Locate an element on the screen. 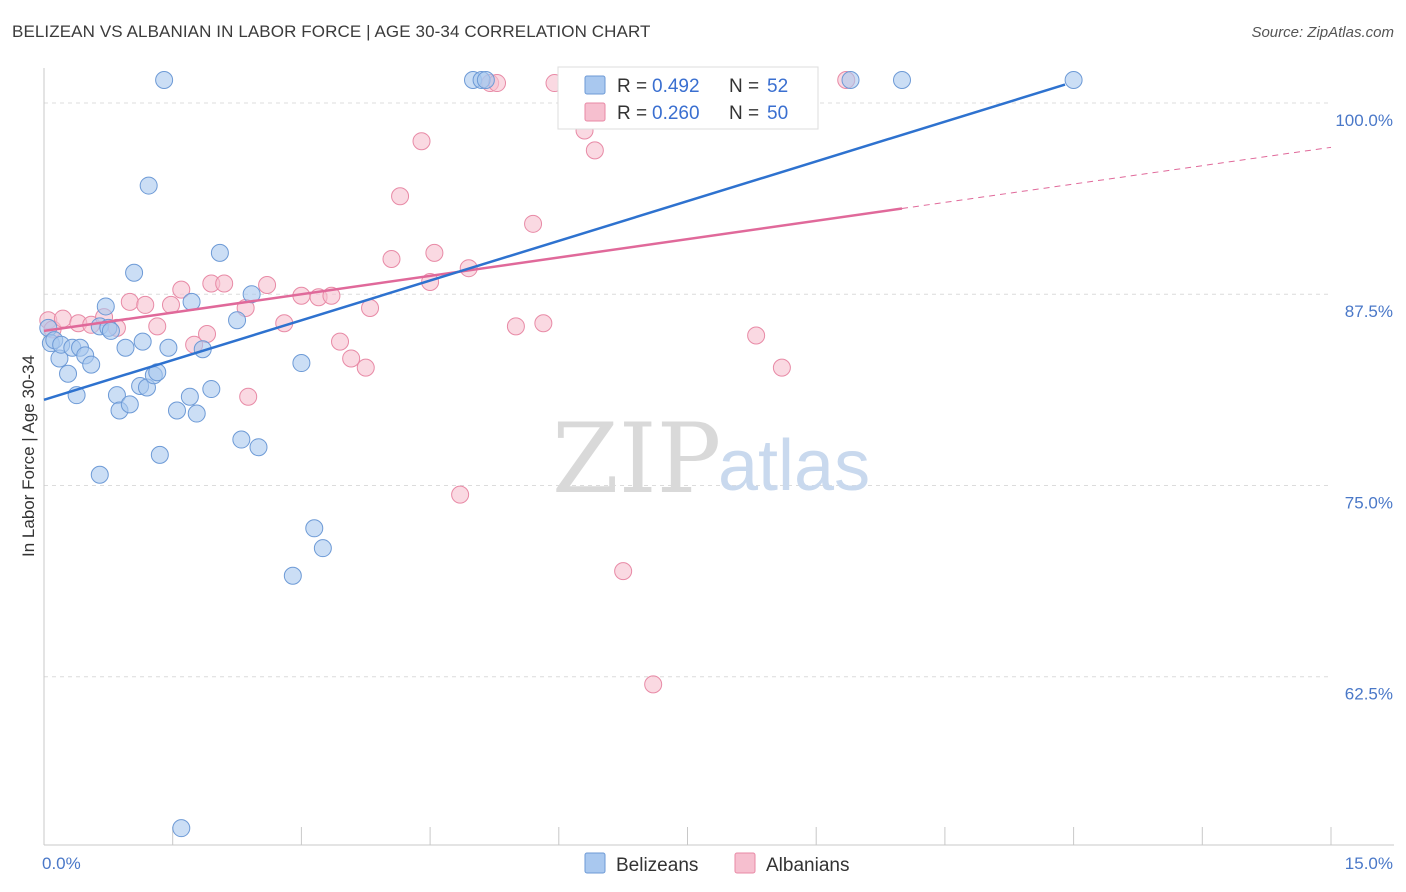 The width and height of the screenshot is (1406, 892). y-tick-label: 75.0% is located at coordinates (1369, 502).